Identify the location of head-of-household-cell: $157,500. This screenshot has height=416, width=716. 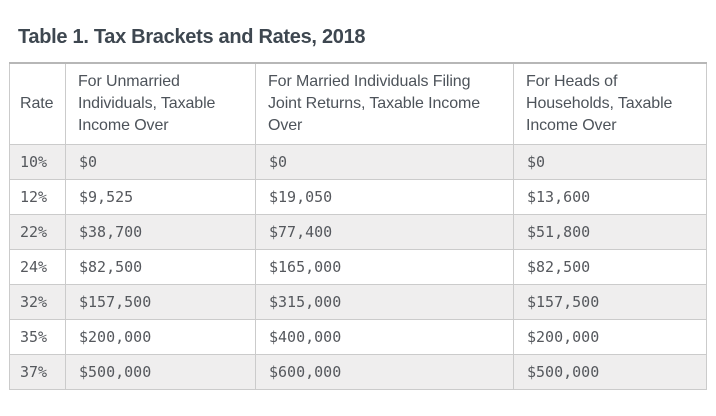
(610, 302).